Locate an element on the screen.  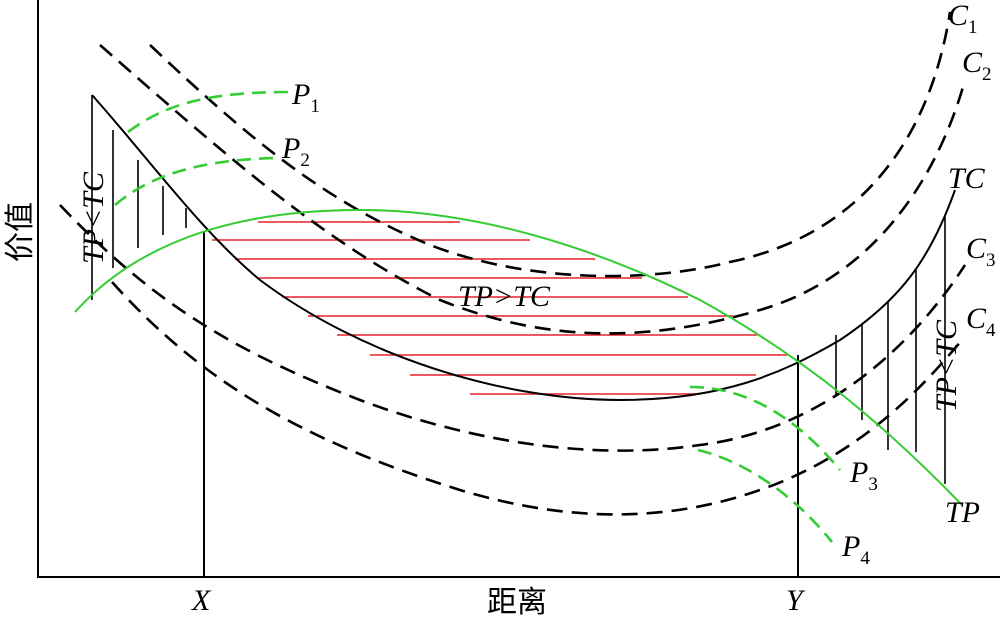
loss-hatching-left is located at coordinates (139, 197).